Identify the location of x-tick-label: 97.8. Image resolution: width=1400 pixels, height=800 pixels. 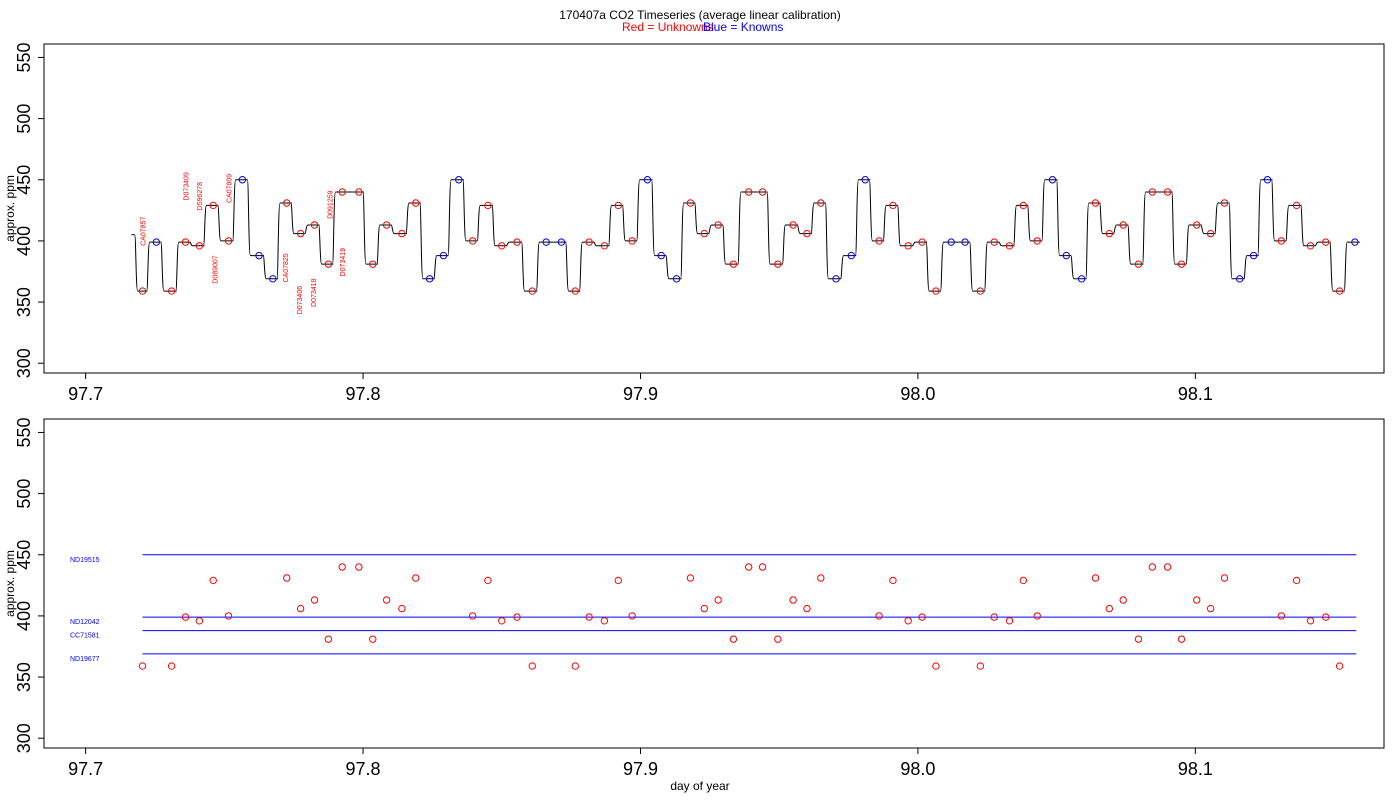
(363, 394).